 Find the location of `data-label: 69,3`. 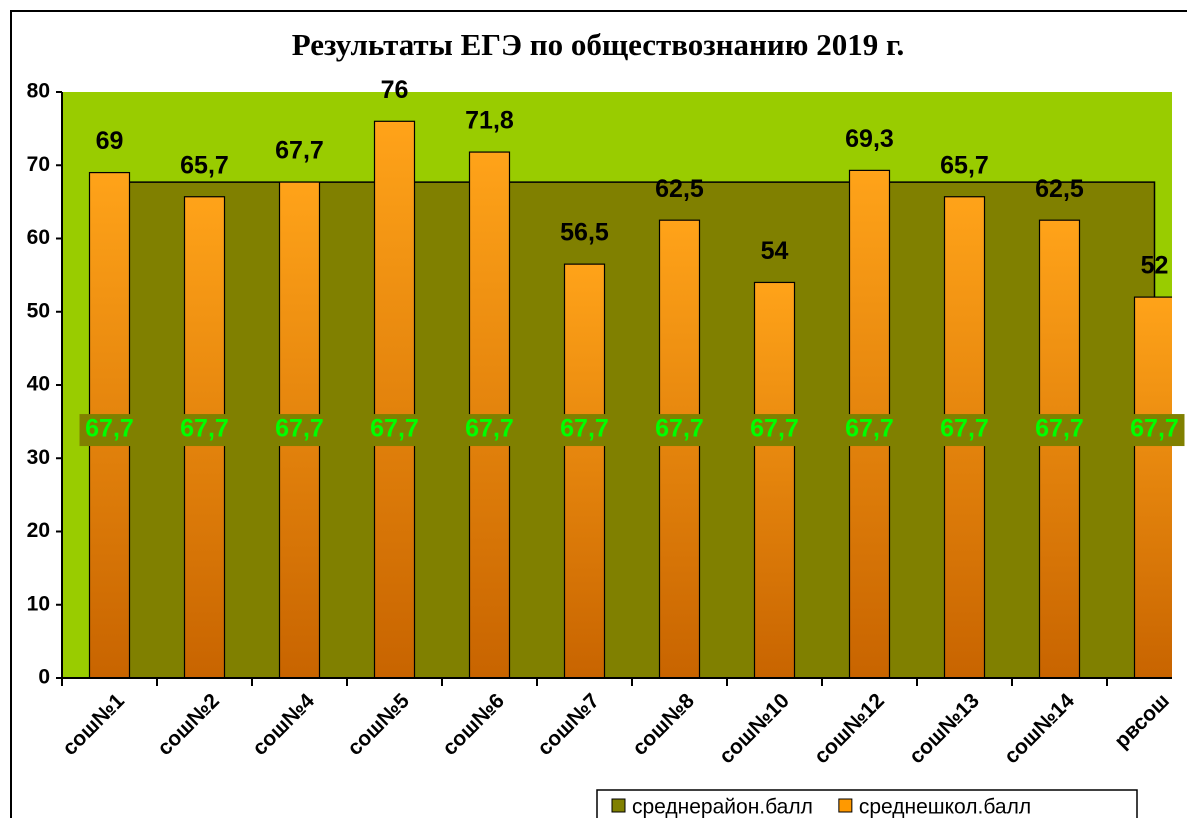

data-label: 69,3 is located at coordinates (869, 139).